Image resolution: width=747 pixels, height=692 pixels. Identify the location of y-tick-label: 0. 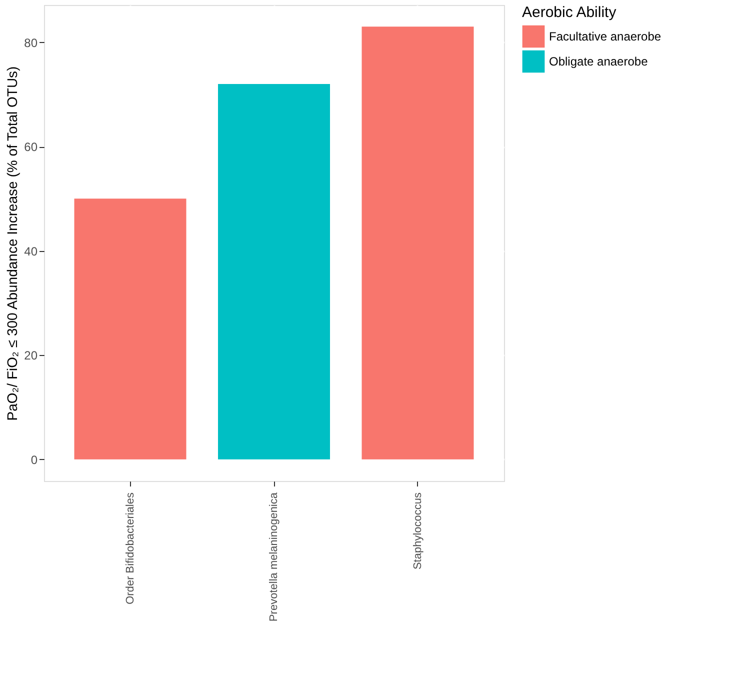
(34, 459).